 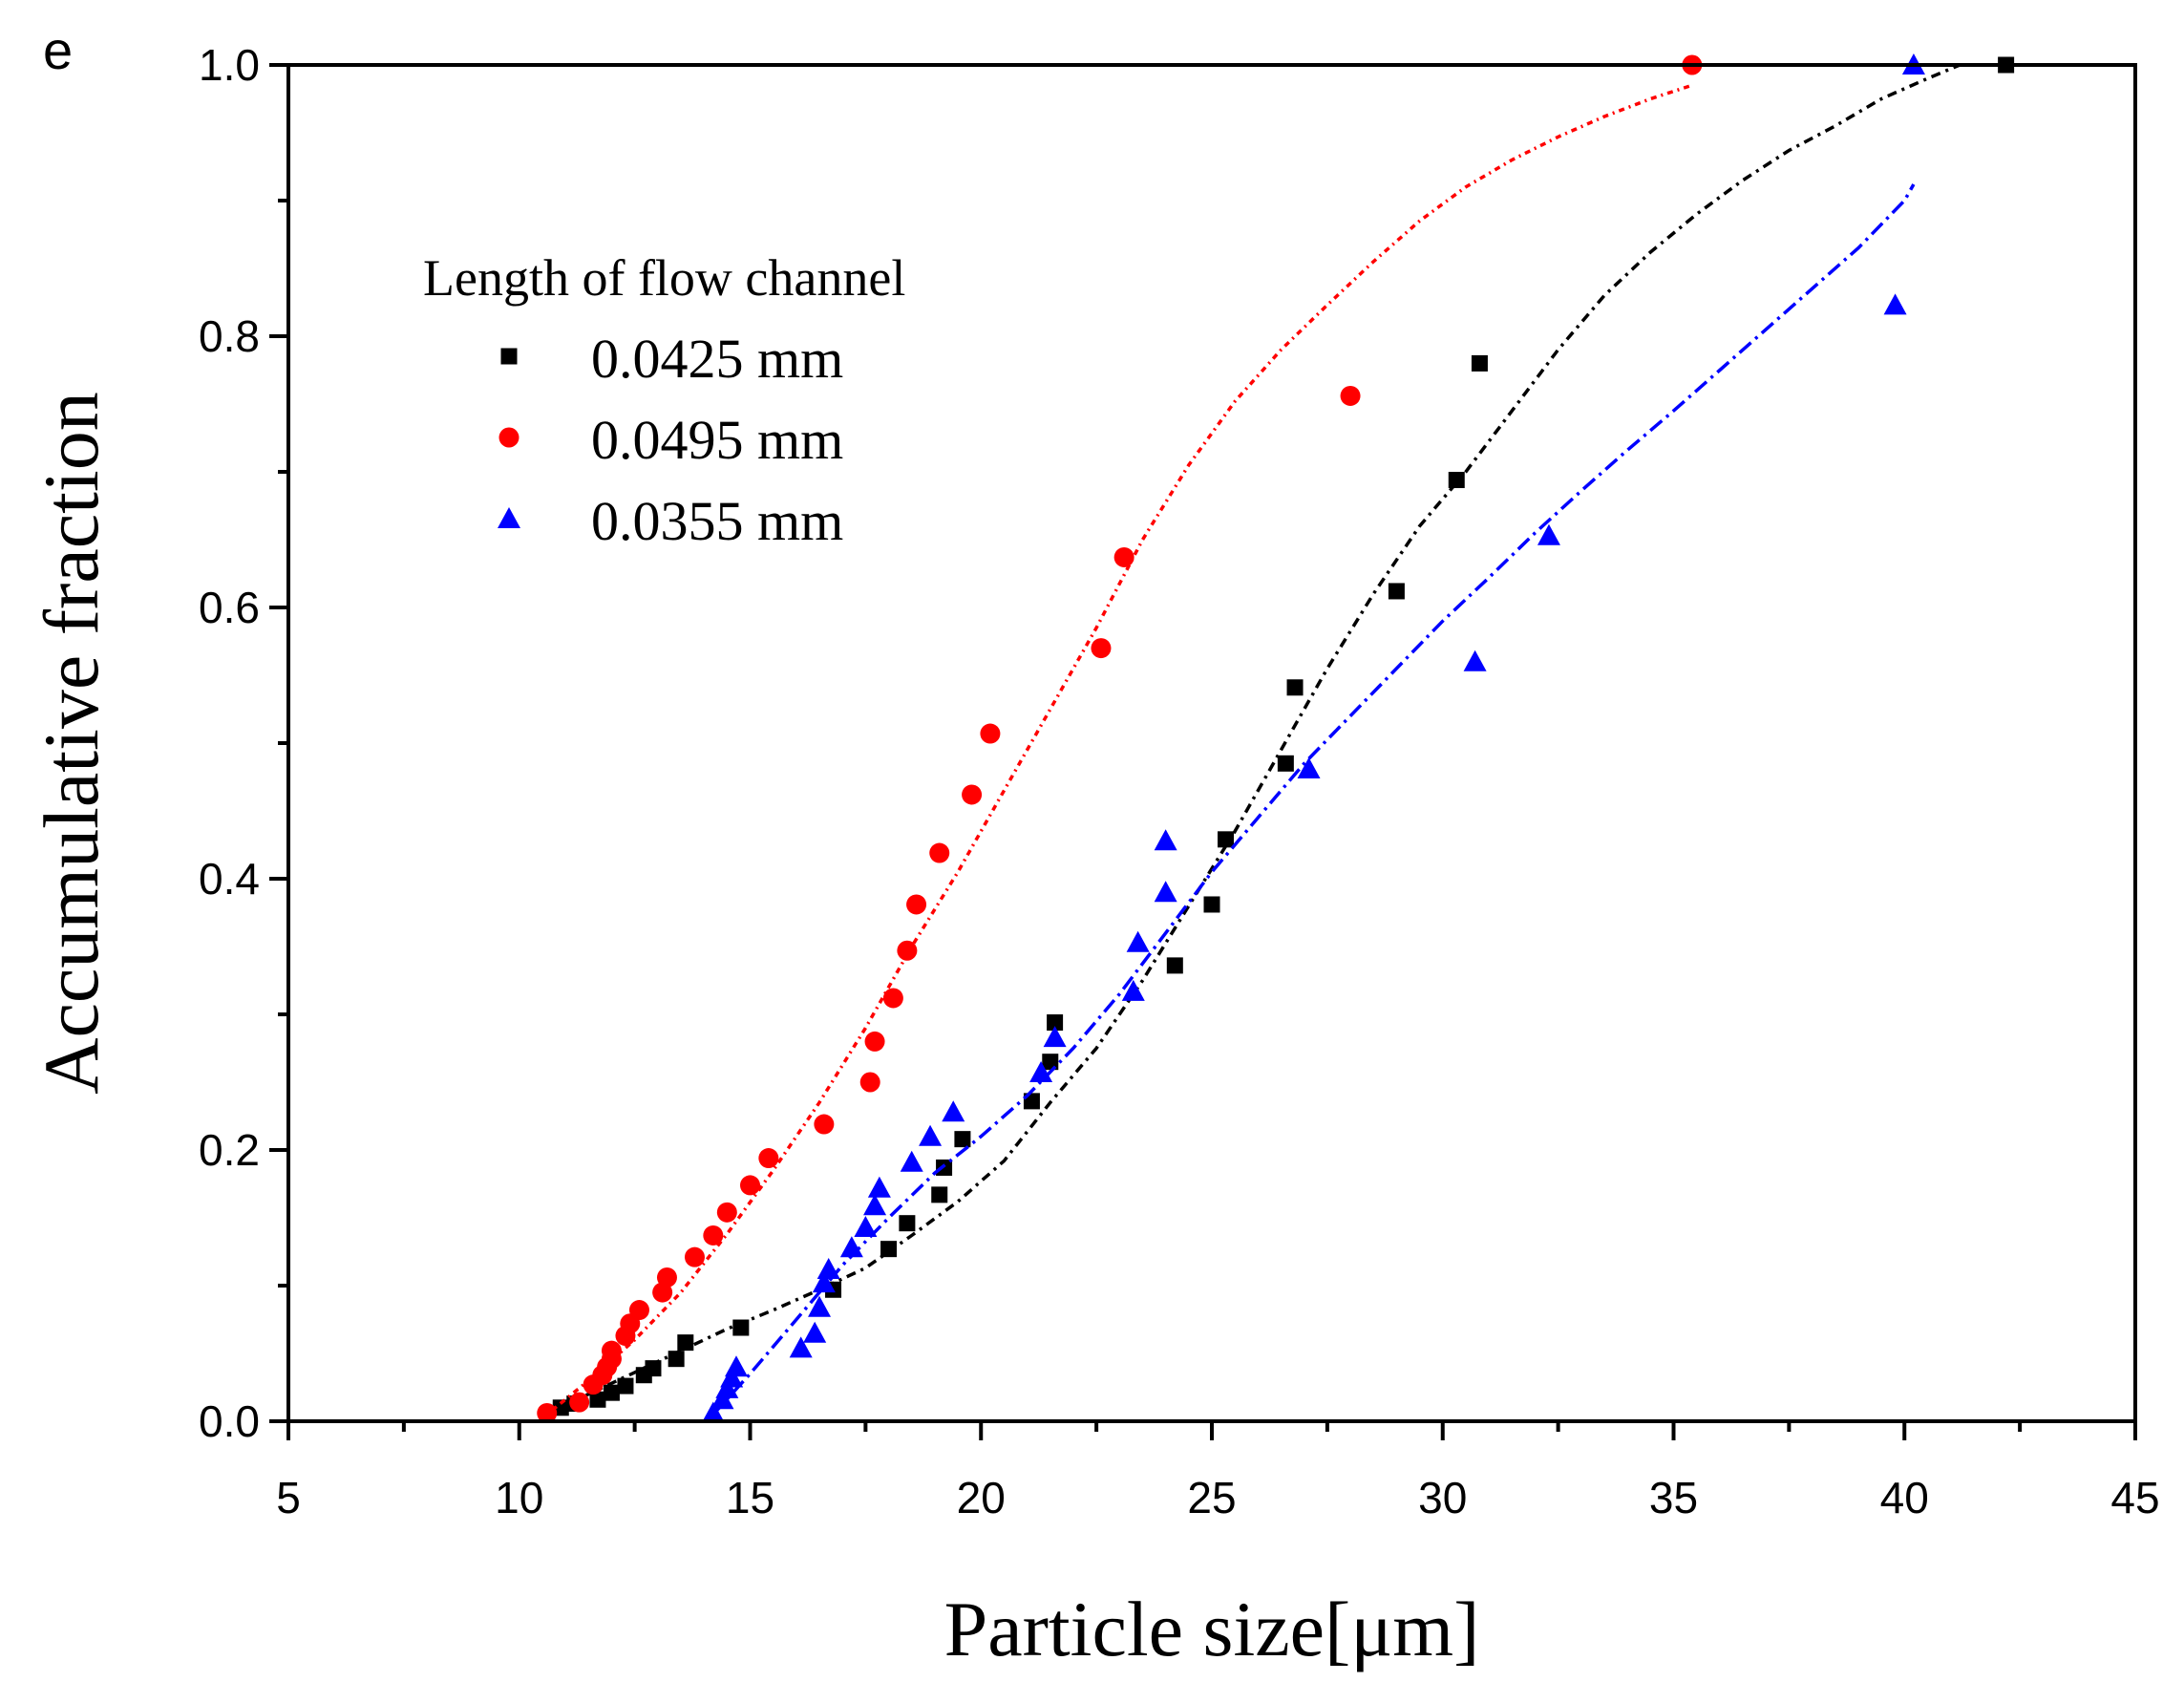 I want to click on y-tick-label: 0.8, so click(x=229, y=336).